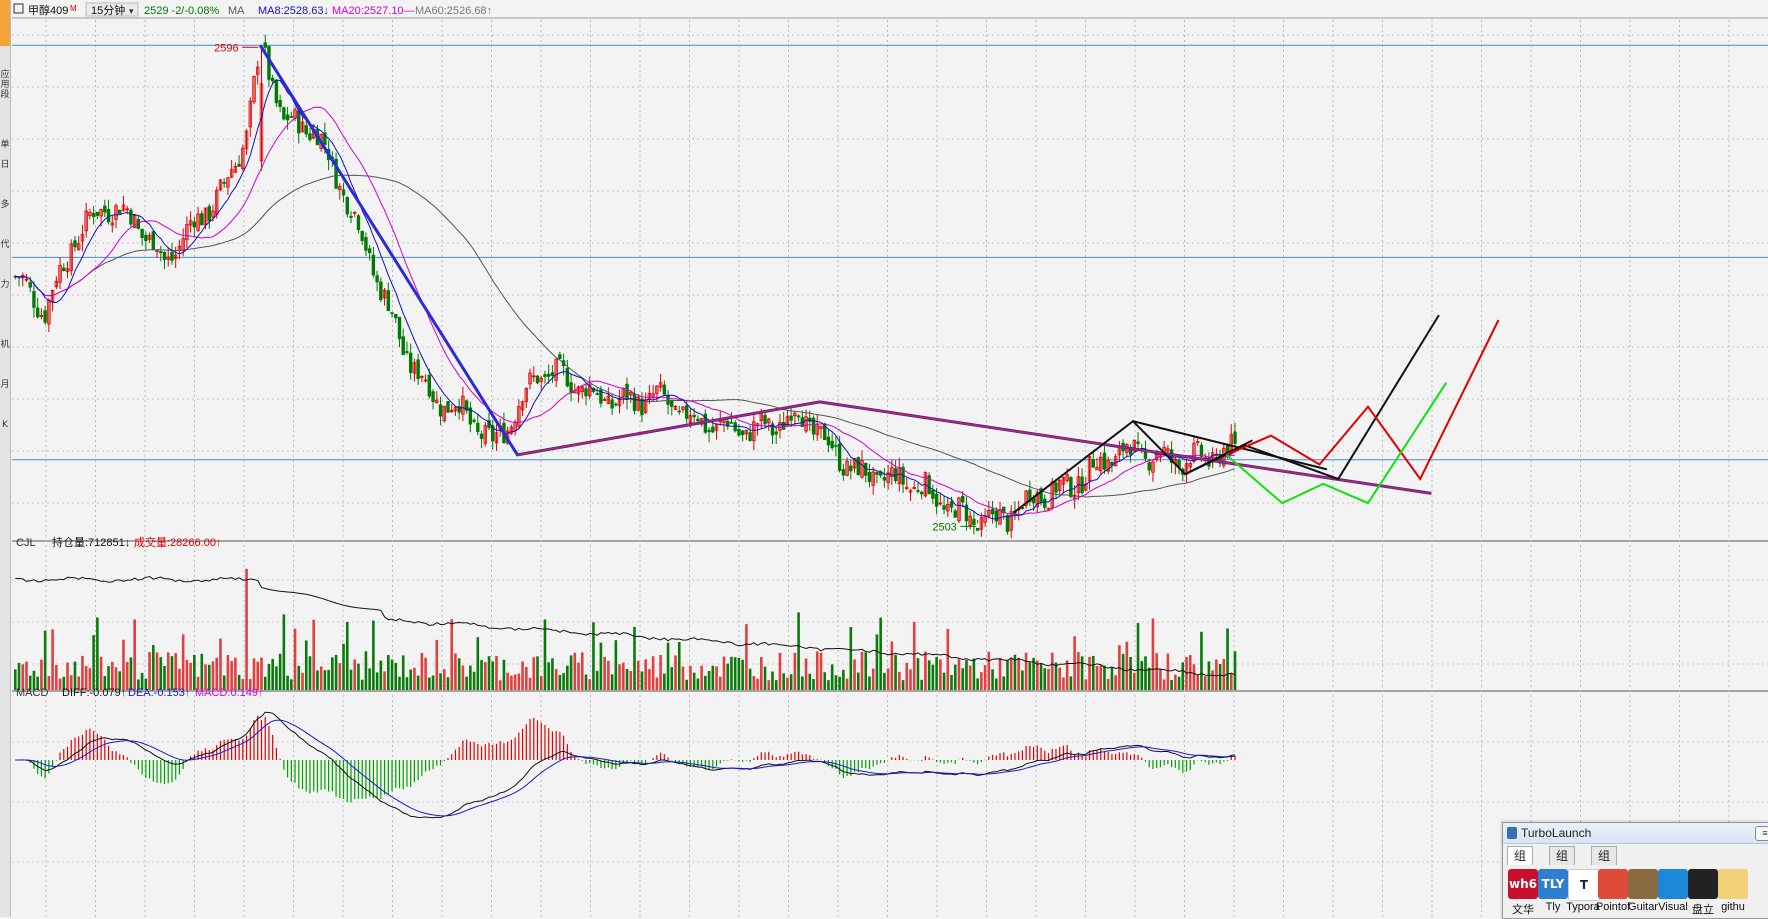  I want to click on left-bar-label: 应用, so click(5, 80).